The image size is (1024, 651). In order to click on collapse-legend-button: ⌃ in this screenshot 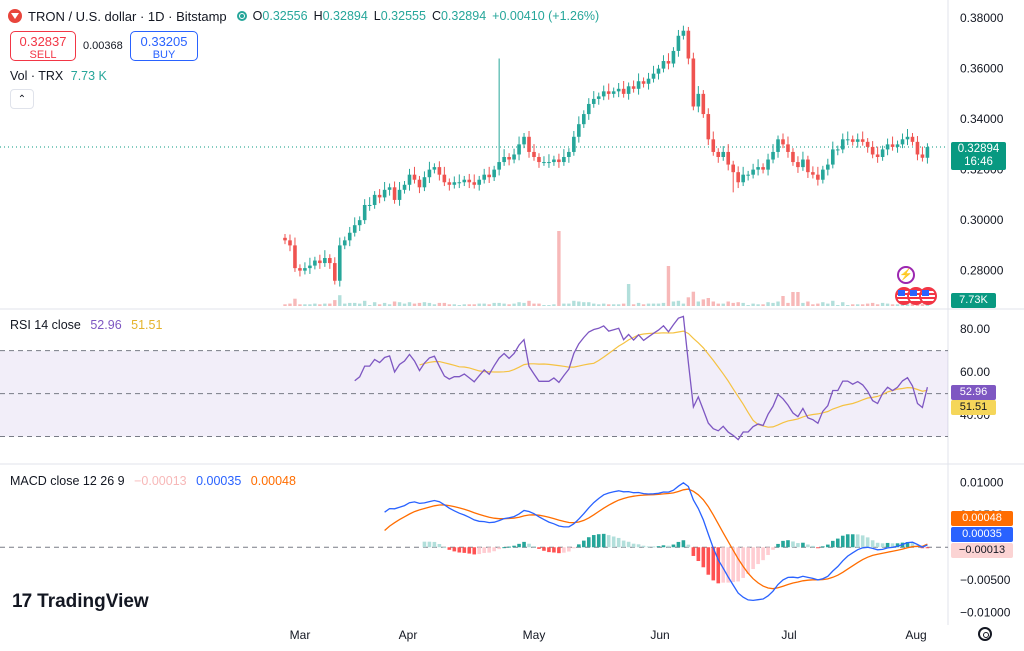, I will do `click(22, 99)`.